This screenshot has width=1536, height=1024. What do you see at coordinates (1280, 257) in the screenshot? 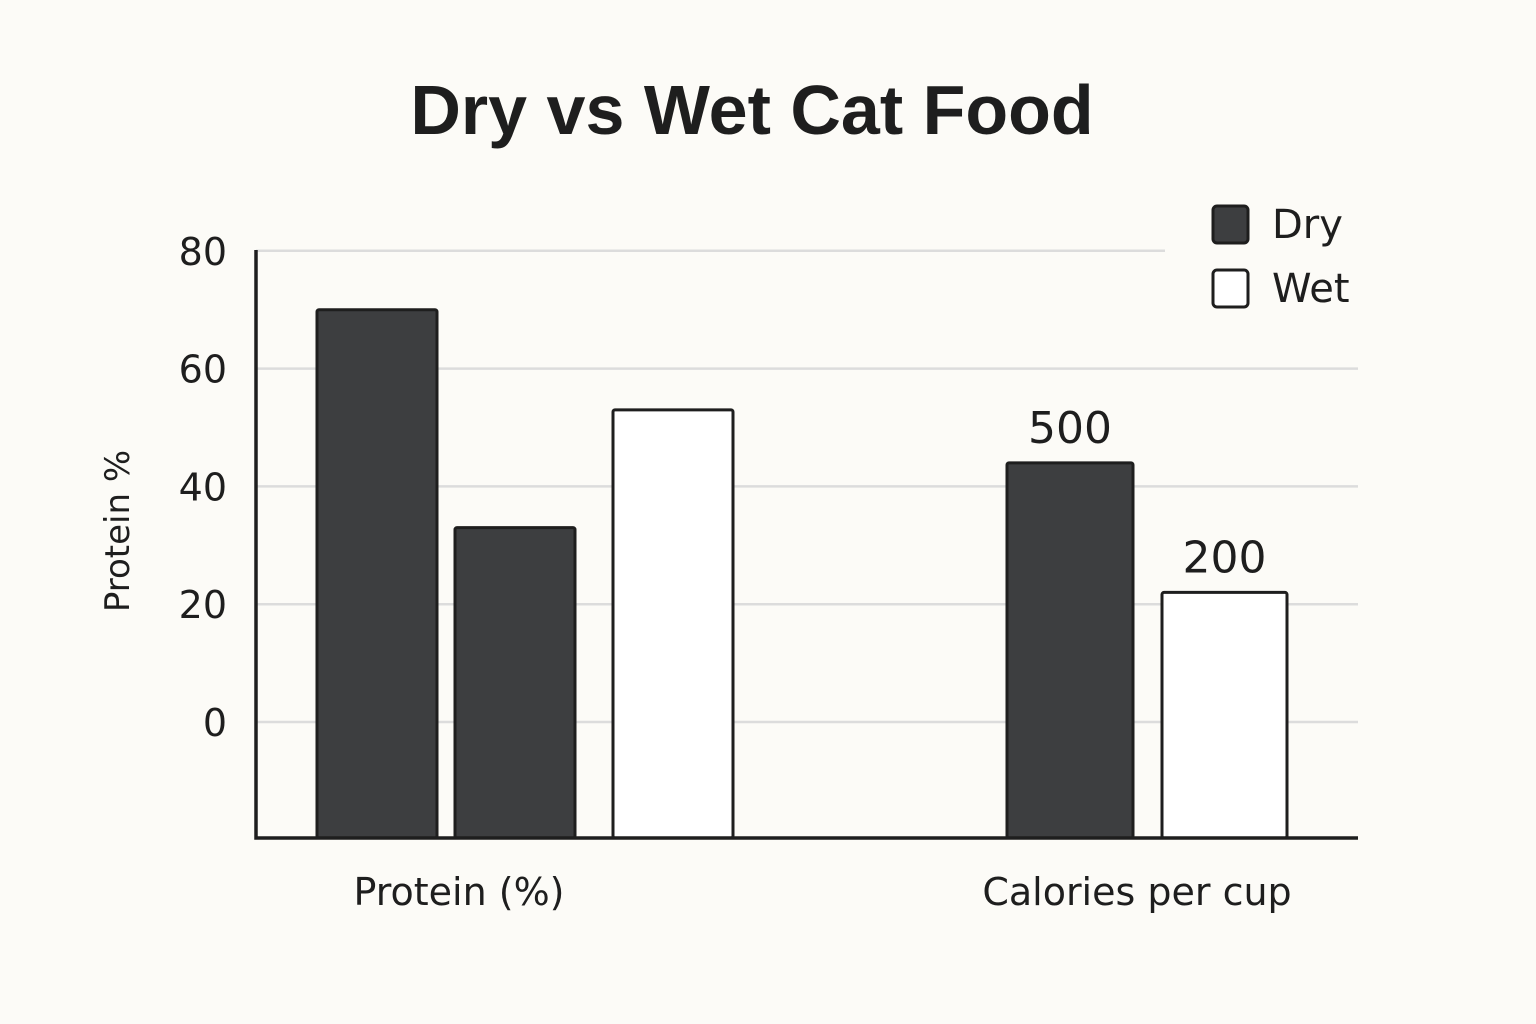
I see `legend: Dry Wet` at bounding box center [1280, 257].